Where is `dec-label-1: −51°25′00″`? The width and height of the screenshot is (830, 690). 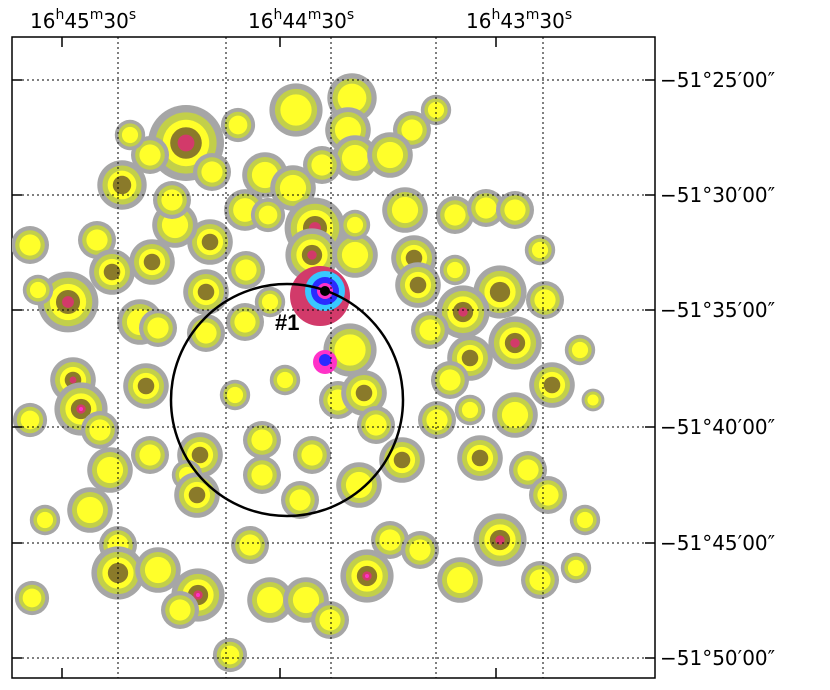 dec-label-1: −51°25′00″ is located at coordinates (717, 80).